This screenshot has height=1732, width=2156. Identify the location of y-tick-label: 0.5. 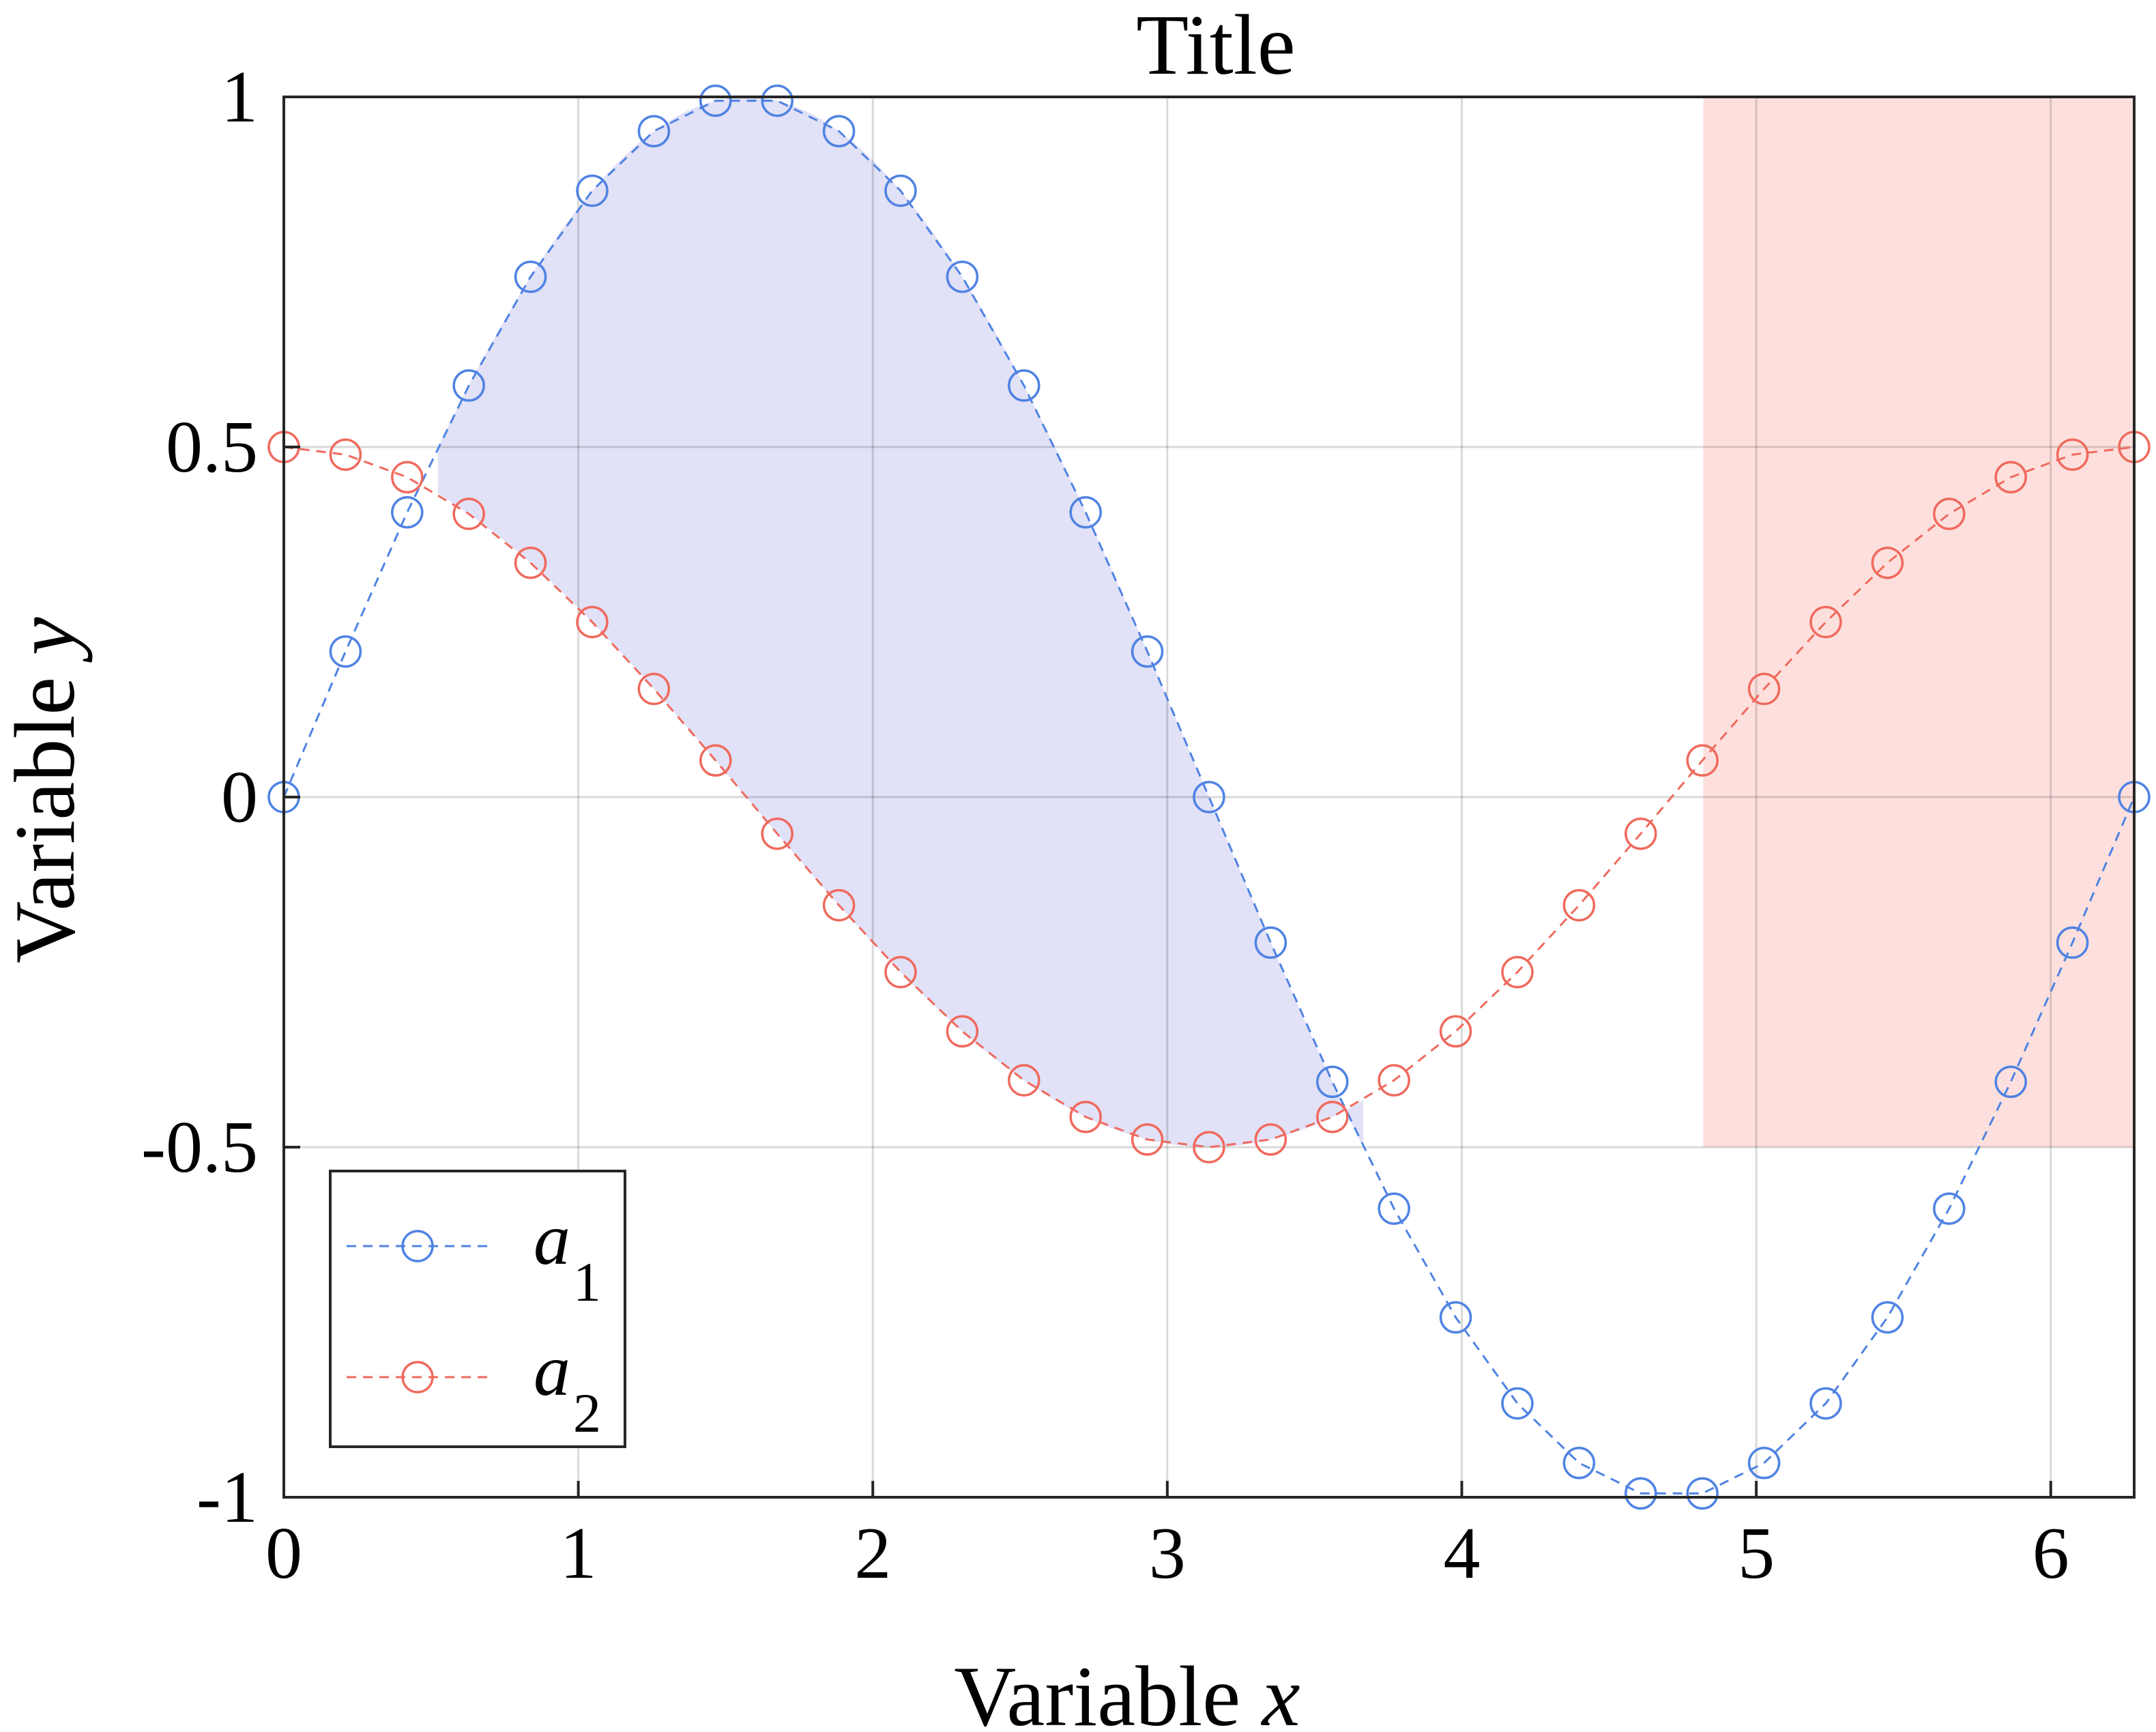
(212, 447).